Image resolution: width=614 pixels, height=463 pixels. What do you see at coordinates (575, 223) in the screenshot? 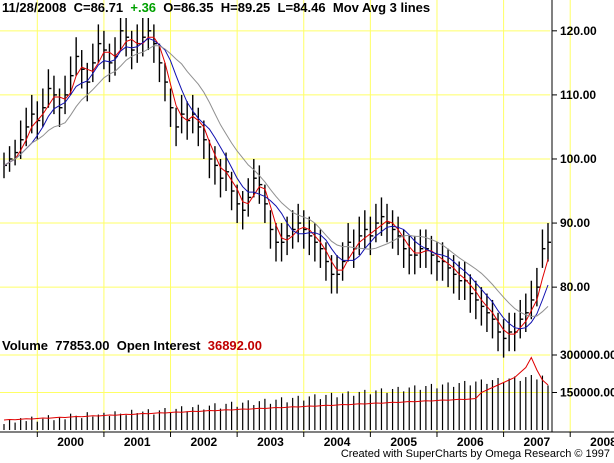
I see `y-tick-label: 90.00` at bounding box center [575, 223].